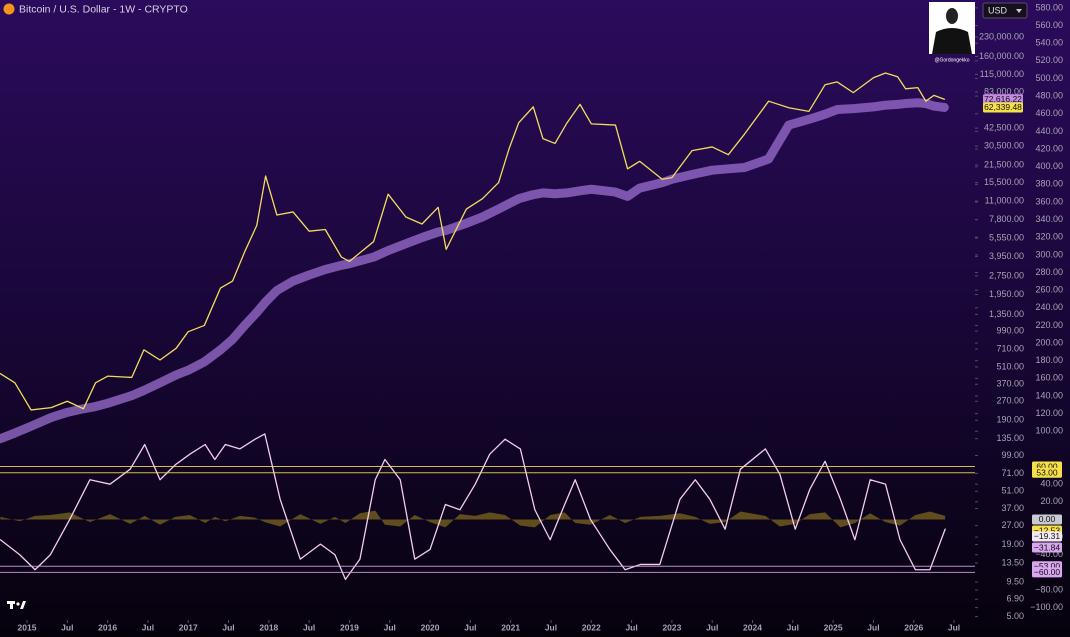 This screenshot has height=637, width=1070. Describe the element at coordinates (1049, 254) in the screenshot. I see `y-tick-label: 300.00` at that location.